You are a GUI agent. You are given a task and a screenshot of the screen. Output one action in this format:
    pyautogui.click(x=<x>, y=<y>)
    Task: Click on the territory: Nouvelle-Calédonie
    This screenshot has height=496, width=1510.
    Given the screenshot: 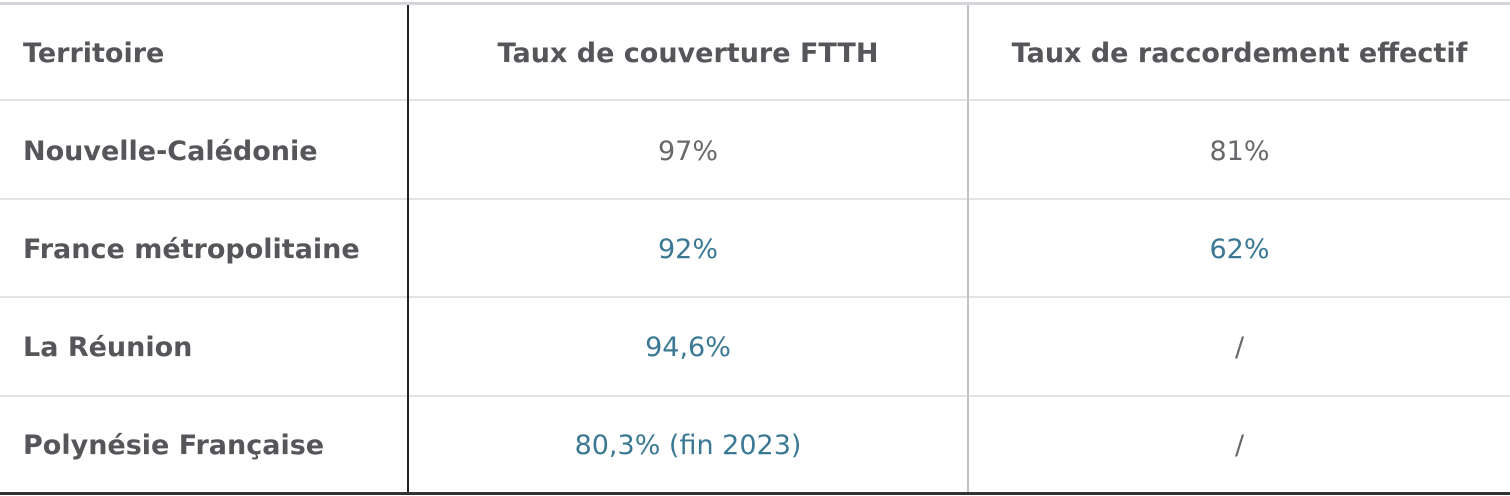 What is the action you would take?
    pyautogui.click(x=170, y=151)
    